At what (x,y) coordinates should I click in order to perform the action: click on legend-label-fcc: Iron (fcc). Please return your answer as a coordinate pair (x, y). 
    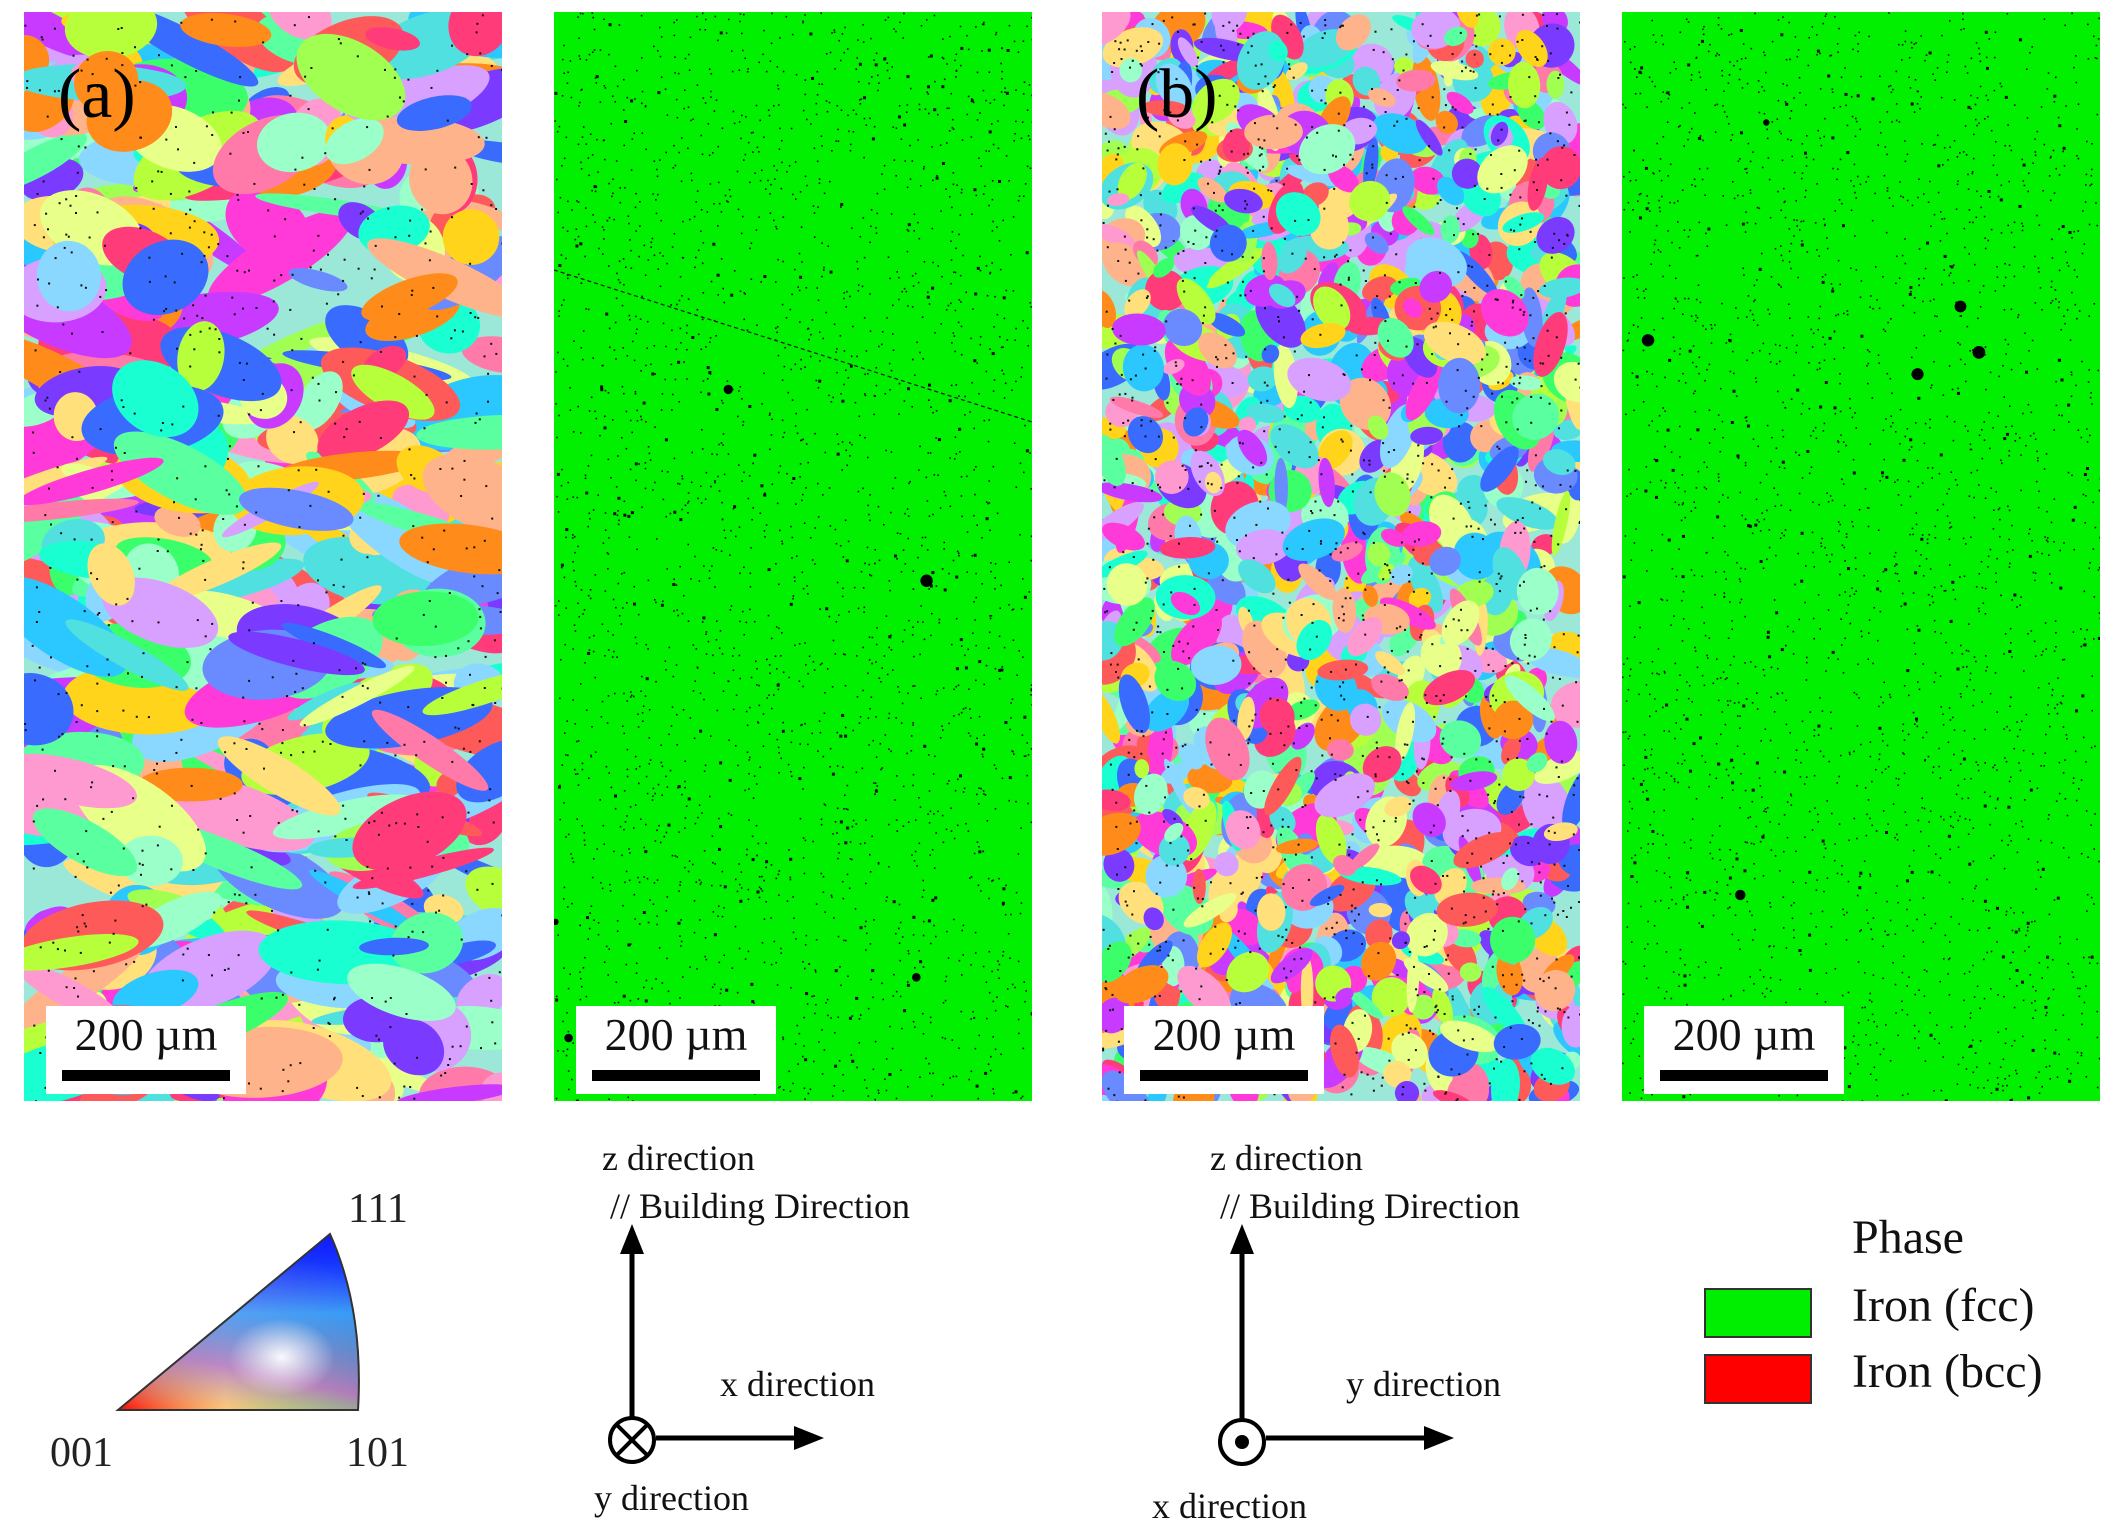
    Looking at the image, I should click on (1943, 1306).